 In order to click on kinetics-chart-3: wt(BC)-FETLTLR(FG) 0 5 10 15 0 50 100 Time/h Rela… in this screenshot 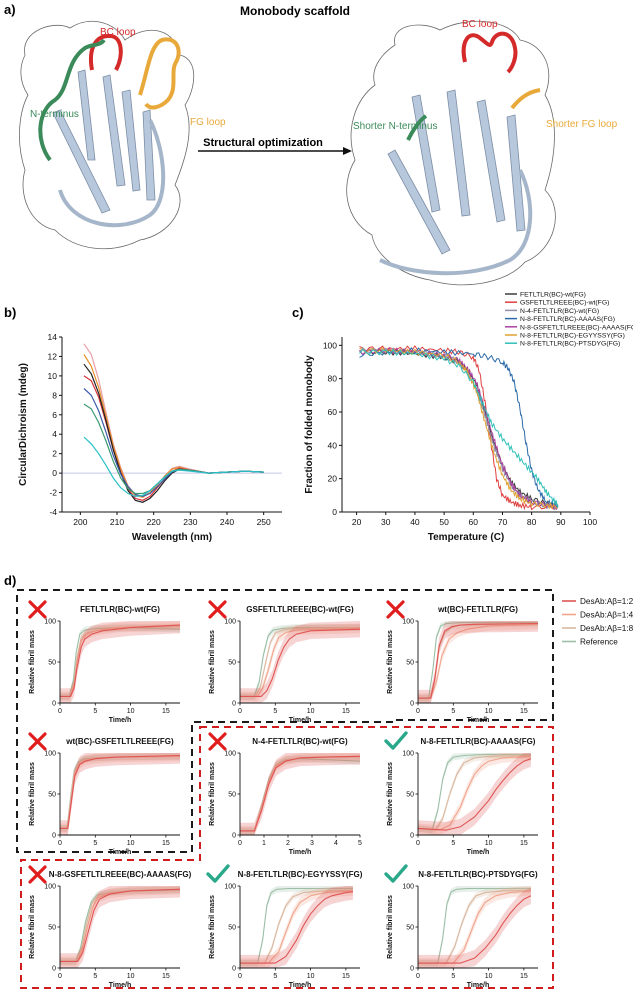, I will do `click(462, 662)`.